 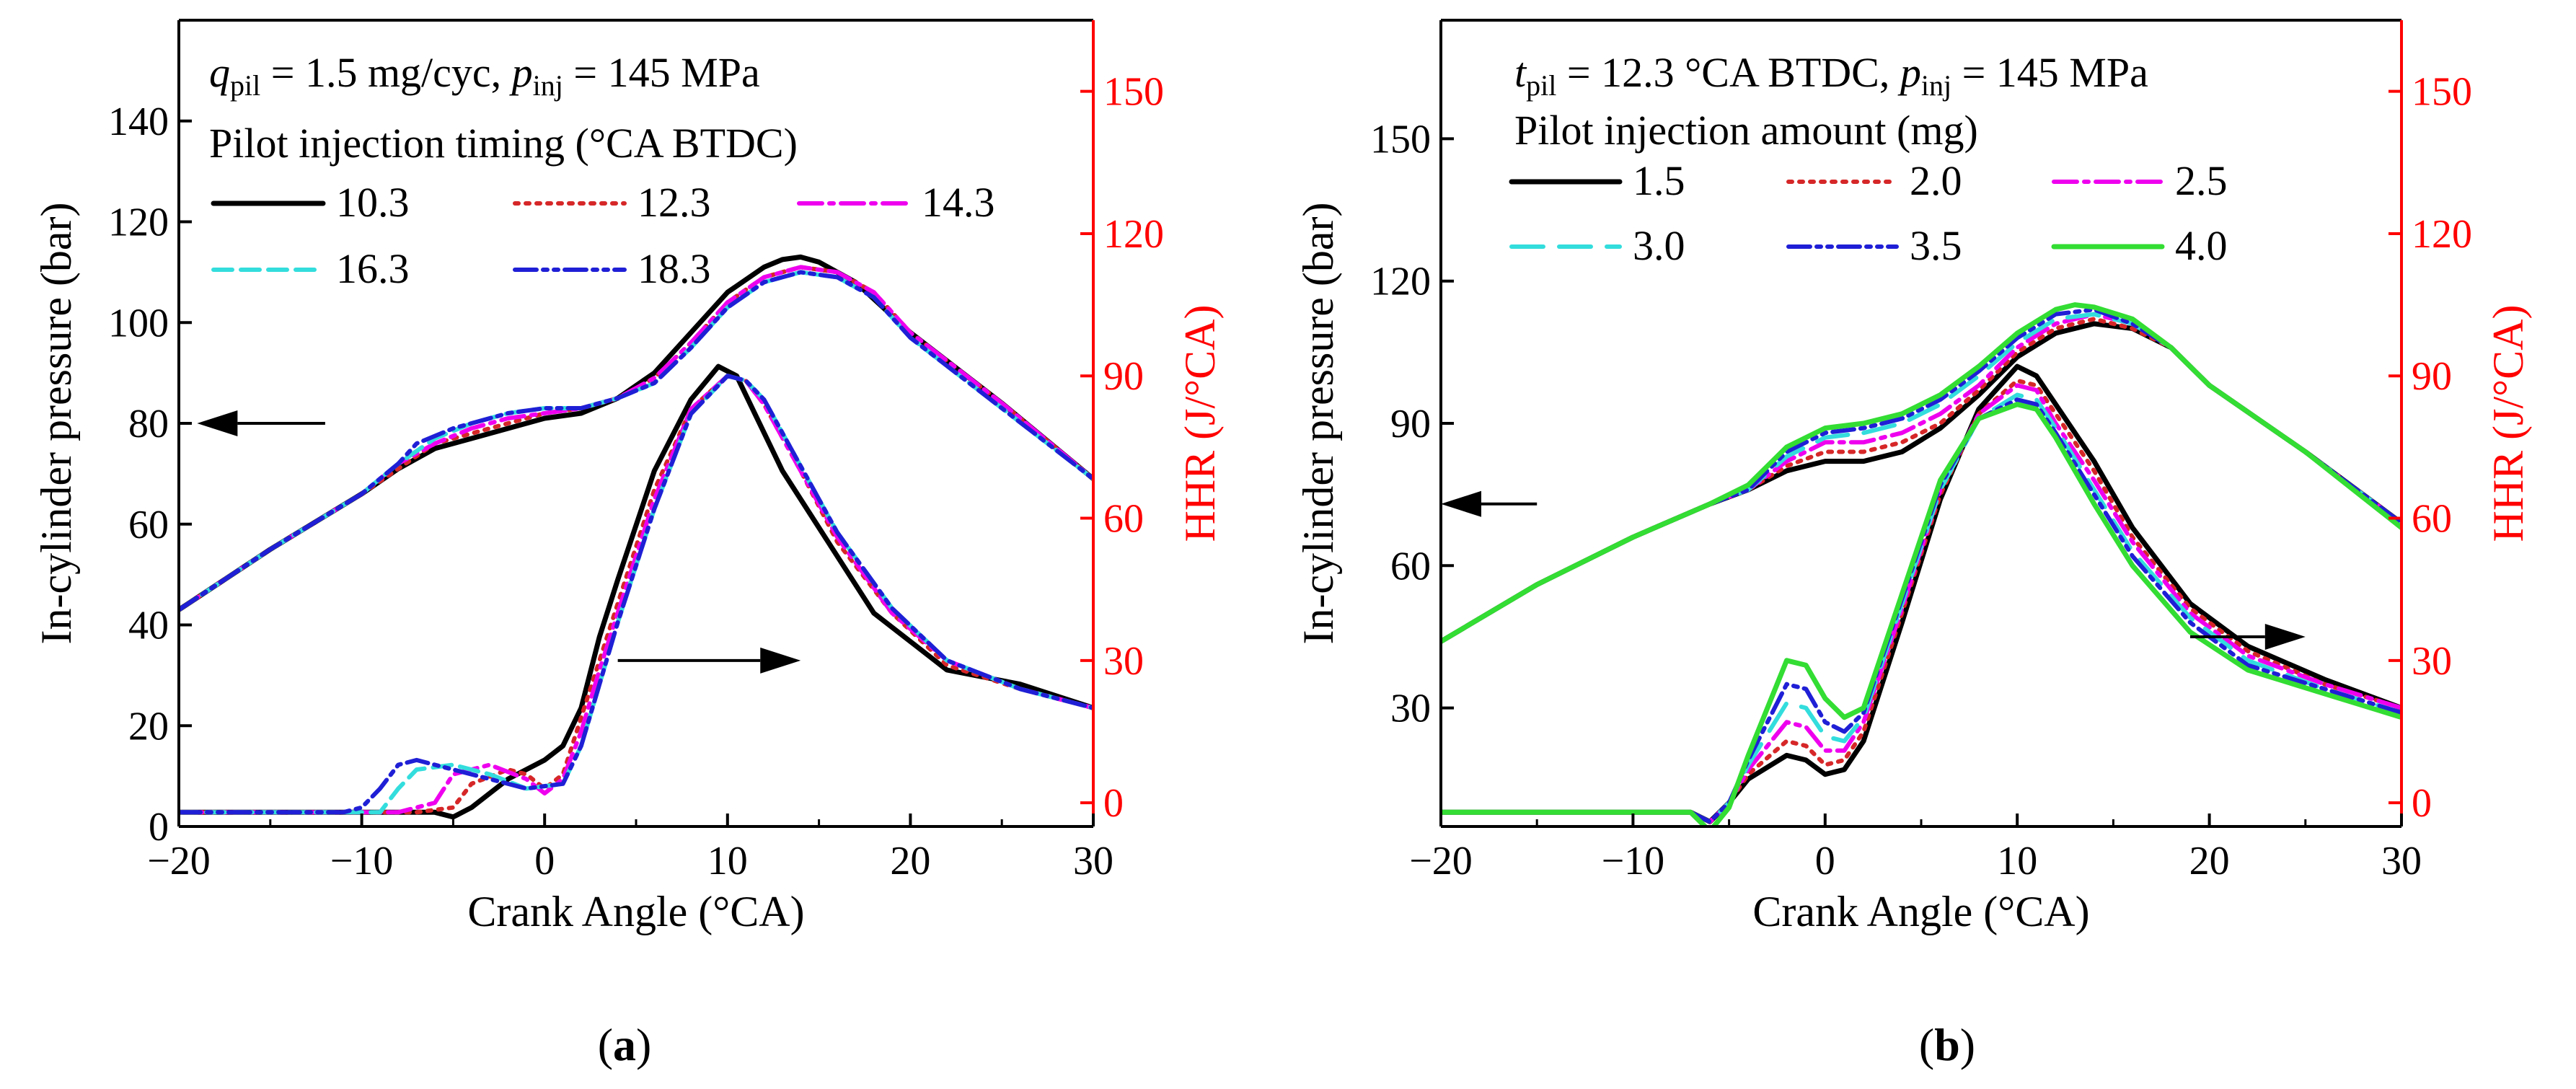 I want to click on legend-label-3.0: 3.0, so click(x=1659, y=245).